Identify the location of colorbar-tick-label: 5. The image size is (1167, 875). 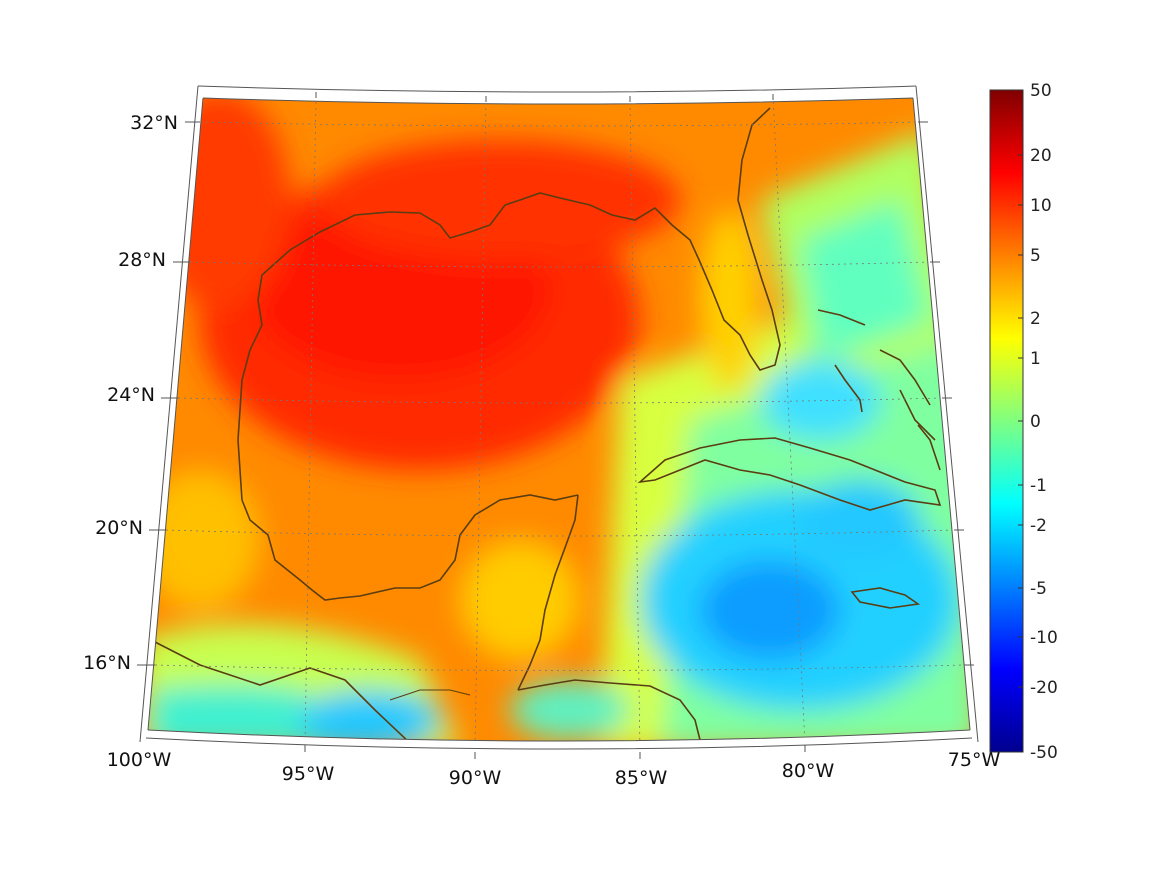
(1035, 256).